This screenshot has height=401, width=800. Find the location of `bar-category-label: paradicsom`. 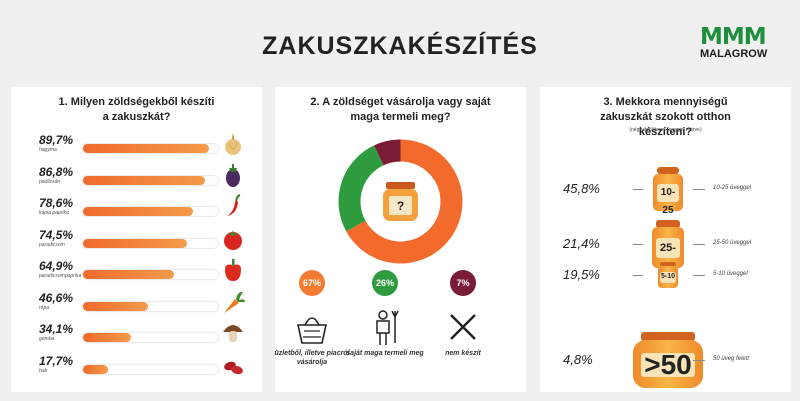

bar-category-label: paradicsom is located at coordinates (52, 244).